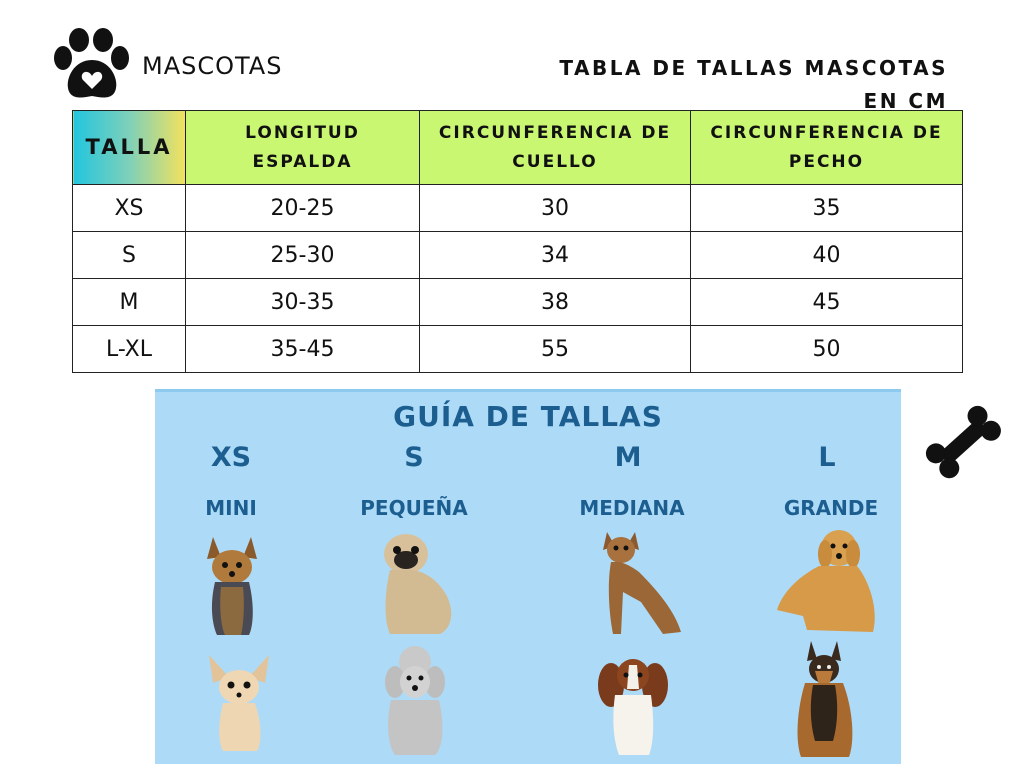  I want to click on cell-longitud: 30-35, so click(302, 302).